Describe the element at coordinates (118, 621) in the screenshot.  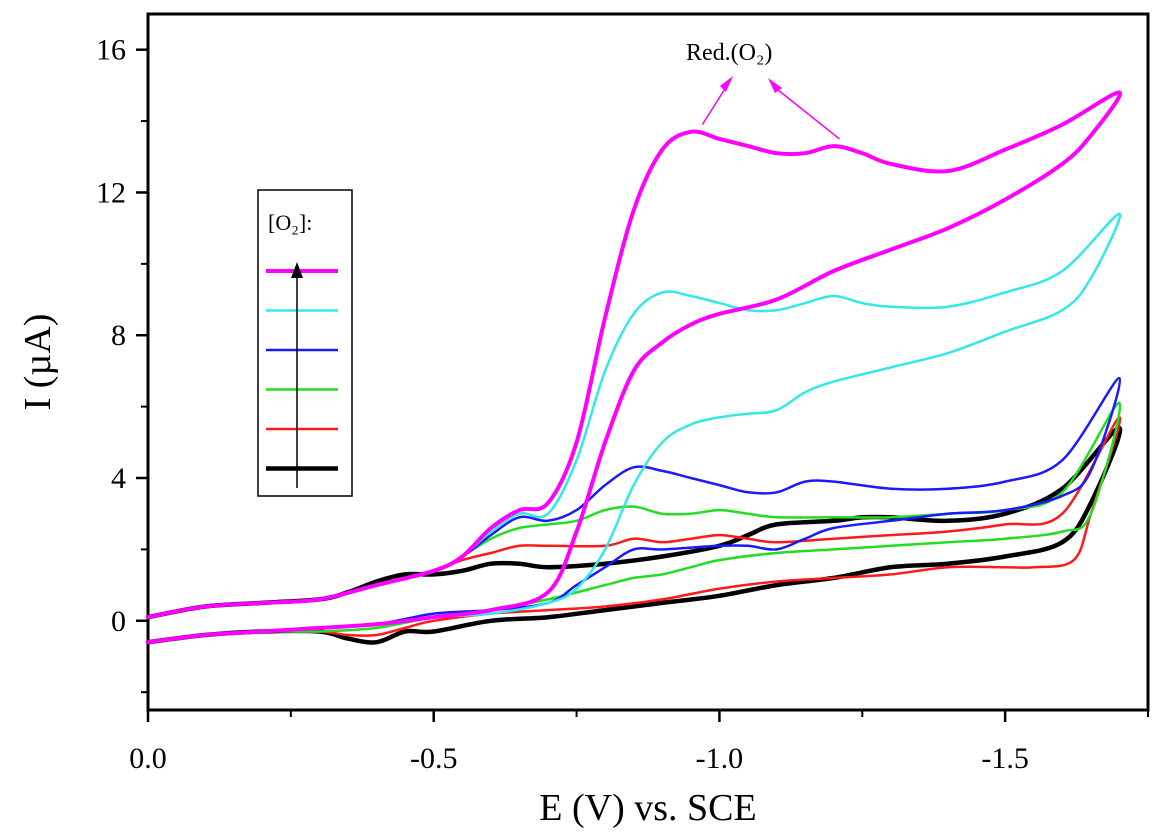
I see `y-tick-label: 0` at that location.